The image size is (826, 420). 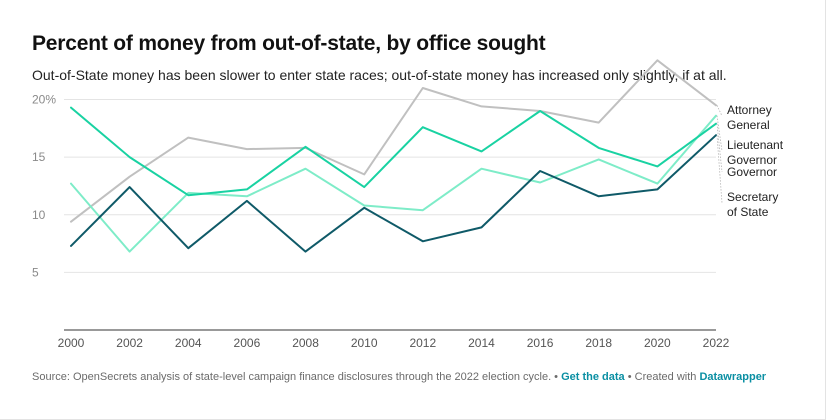 What do you see at coordinates (733, 377) in the screenshot?
I see `datawrapper-link: Datawrapper` at bounding box center [733, 377].